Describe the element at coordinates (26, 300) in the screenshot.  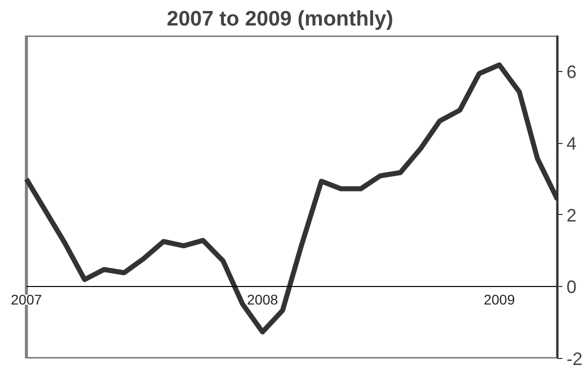
I see `x-tick-label: 2007` at that location.